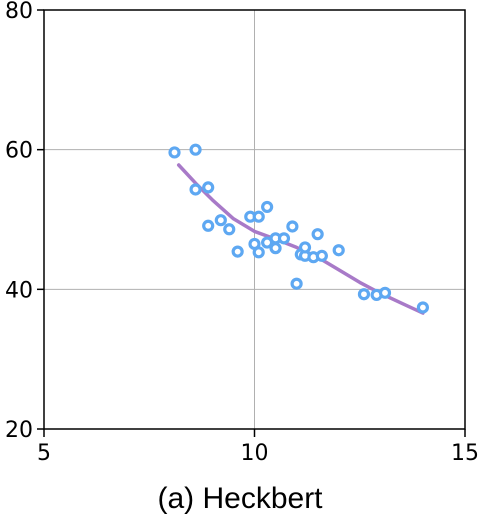 The image size is (492, 519). Describe the element at coordinates (44, 453) in the screenshot. I see `x-tick-label: 5` at that location.